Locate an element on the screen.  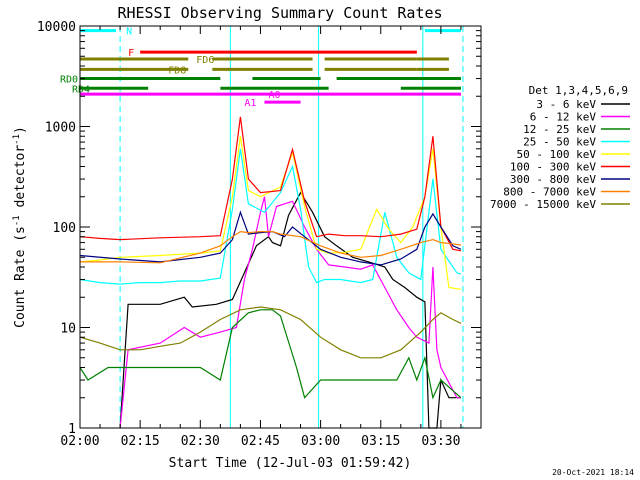
y-tick-label-1: 10 is located at coordinates (68, 329).